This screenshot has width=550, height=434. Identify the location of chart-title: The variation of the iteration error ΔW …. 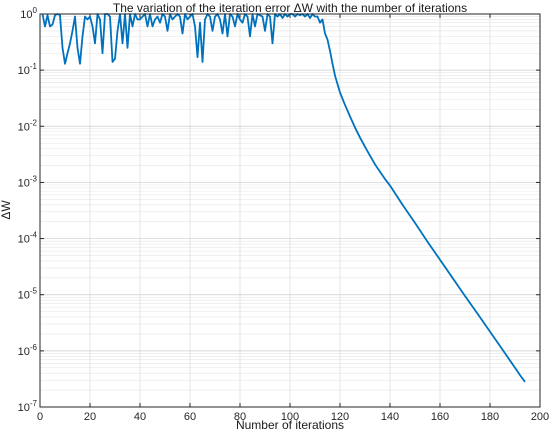
(290, 8).